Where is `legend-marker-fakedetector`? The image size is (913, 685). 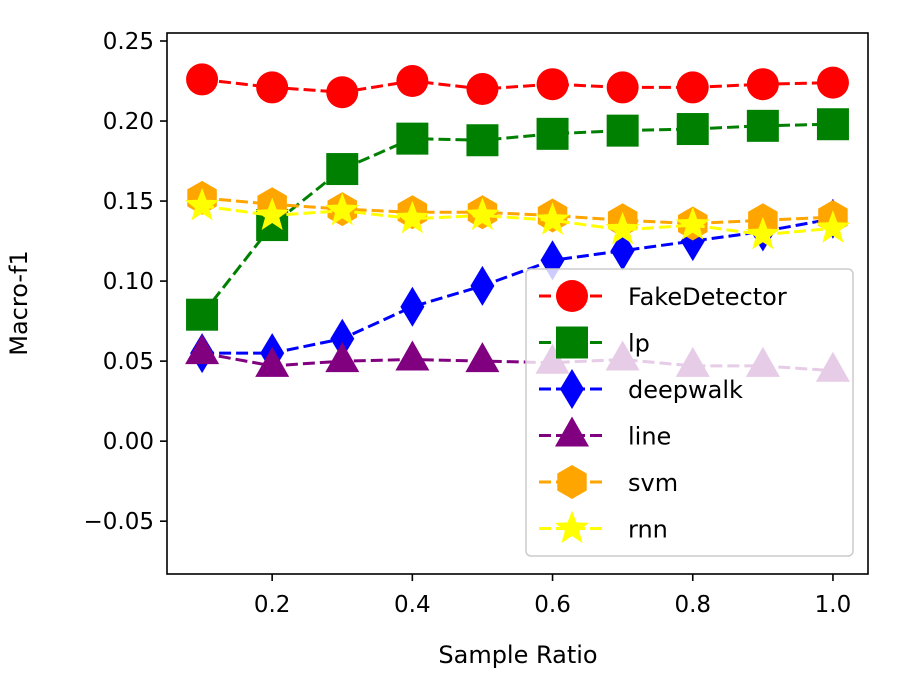 legend-marker-fakedetector is located at coordinates (572, 296).